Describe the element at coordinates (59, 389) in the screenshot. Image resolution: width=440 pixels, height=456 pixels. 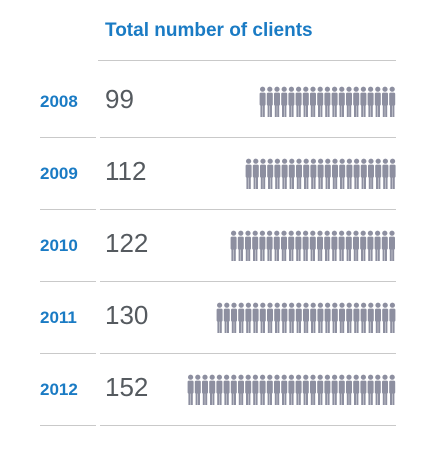
I see `year-label: 2012` at that location.